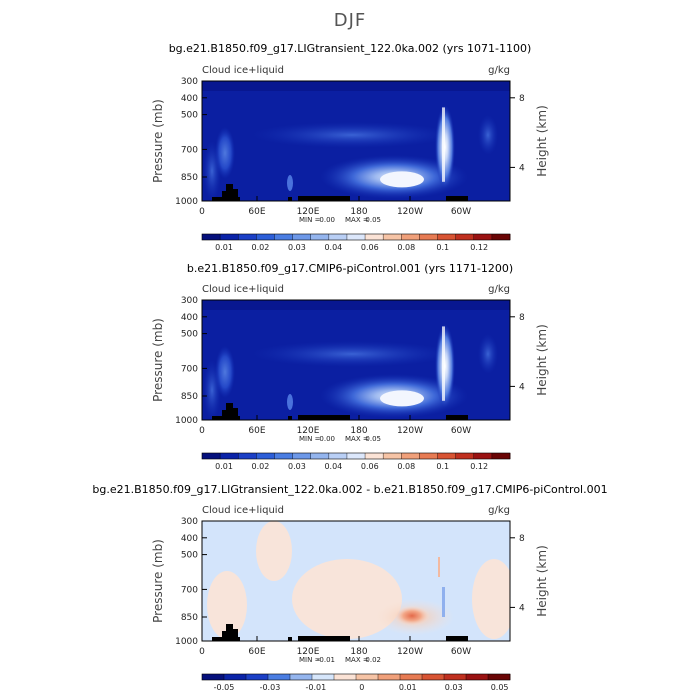 The height and width of the screenshot is (700, 700). Describe the element at coordinates (373, 660) in the screenshot. I see `max-value: 0.02` at that location.